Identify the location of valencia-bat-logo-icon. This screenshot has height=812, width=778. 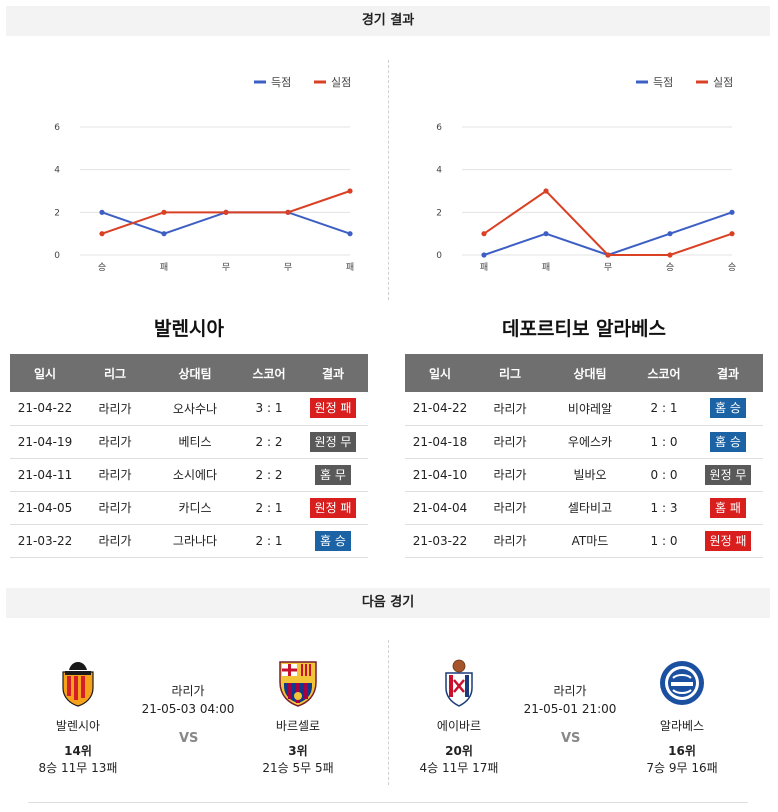
(78, 684).